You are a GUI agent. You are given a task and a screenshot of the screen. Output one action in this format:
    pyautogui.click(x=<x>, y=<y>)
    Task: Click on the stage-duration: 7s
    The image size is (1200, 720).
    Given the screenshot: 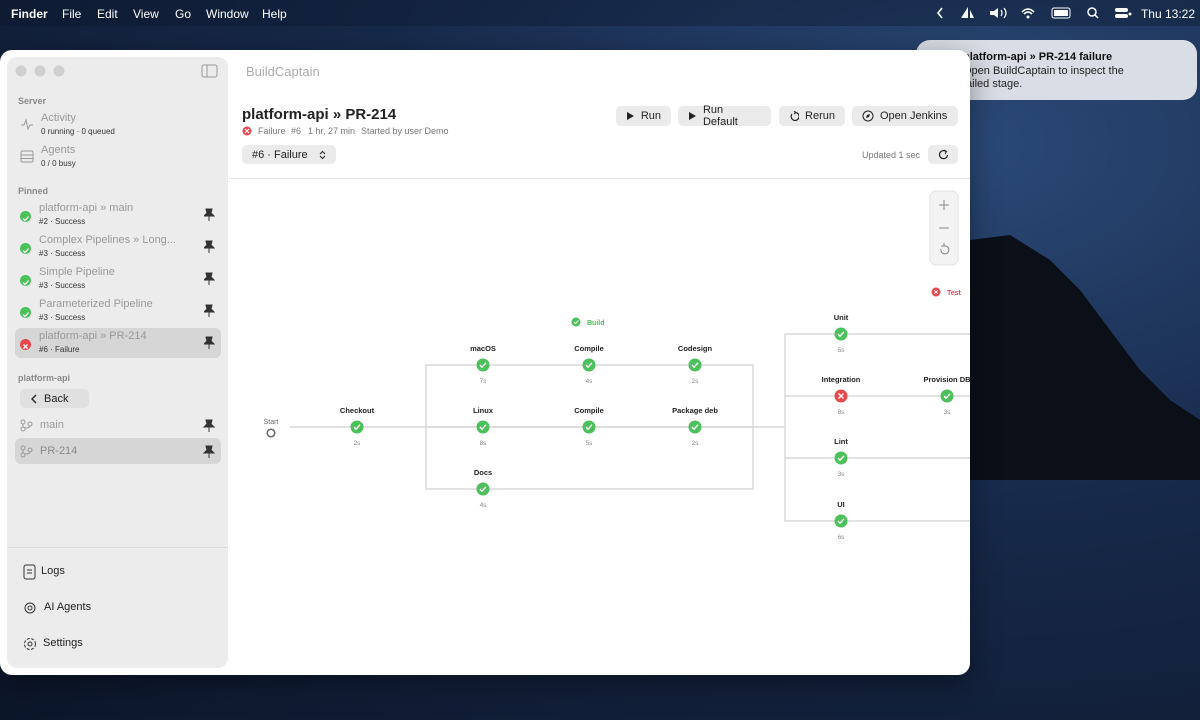 What is the action you would take?
    pyautogui.click(x=484, y=381)
    